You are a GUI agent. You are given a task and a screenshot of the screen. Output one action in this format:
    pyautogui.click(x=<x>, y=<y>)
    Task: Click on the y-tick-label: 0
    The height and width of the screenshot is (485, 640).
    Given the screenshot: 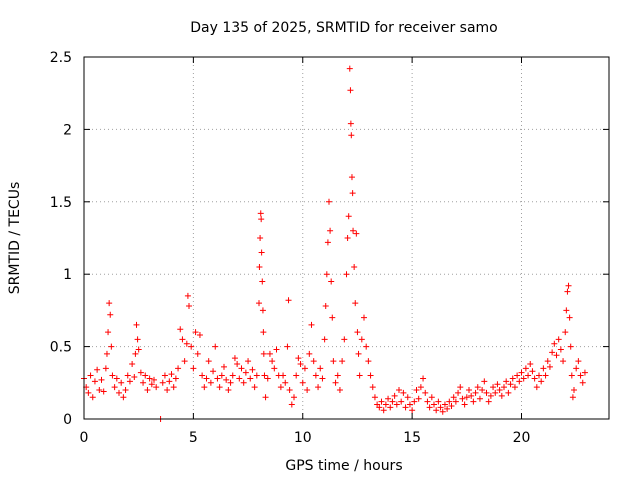 What is the action you would take?
    pyautogui.click(x=67, y=420)
    